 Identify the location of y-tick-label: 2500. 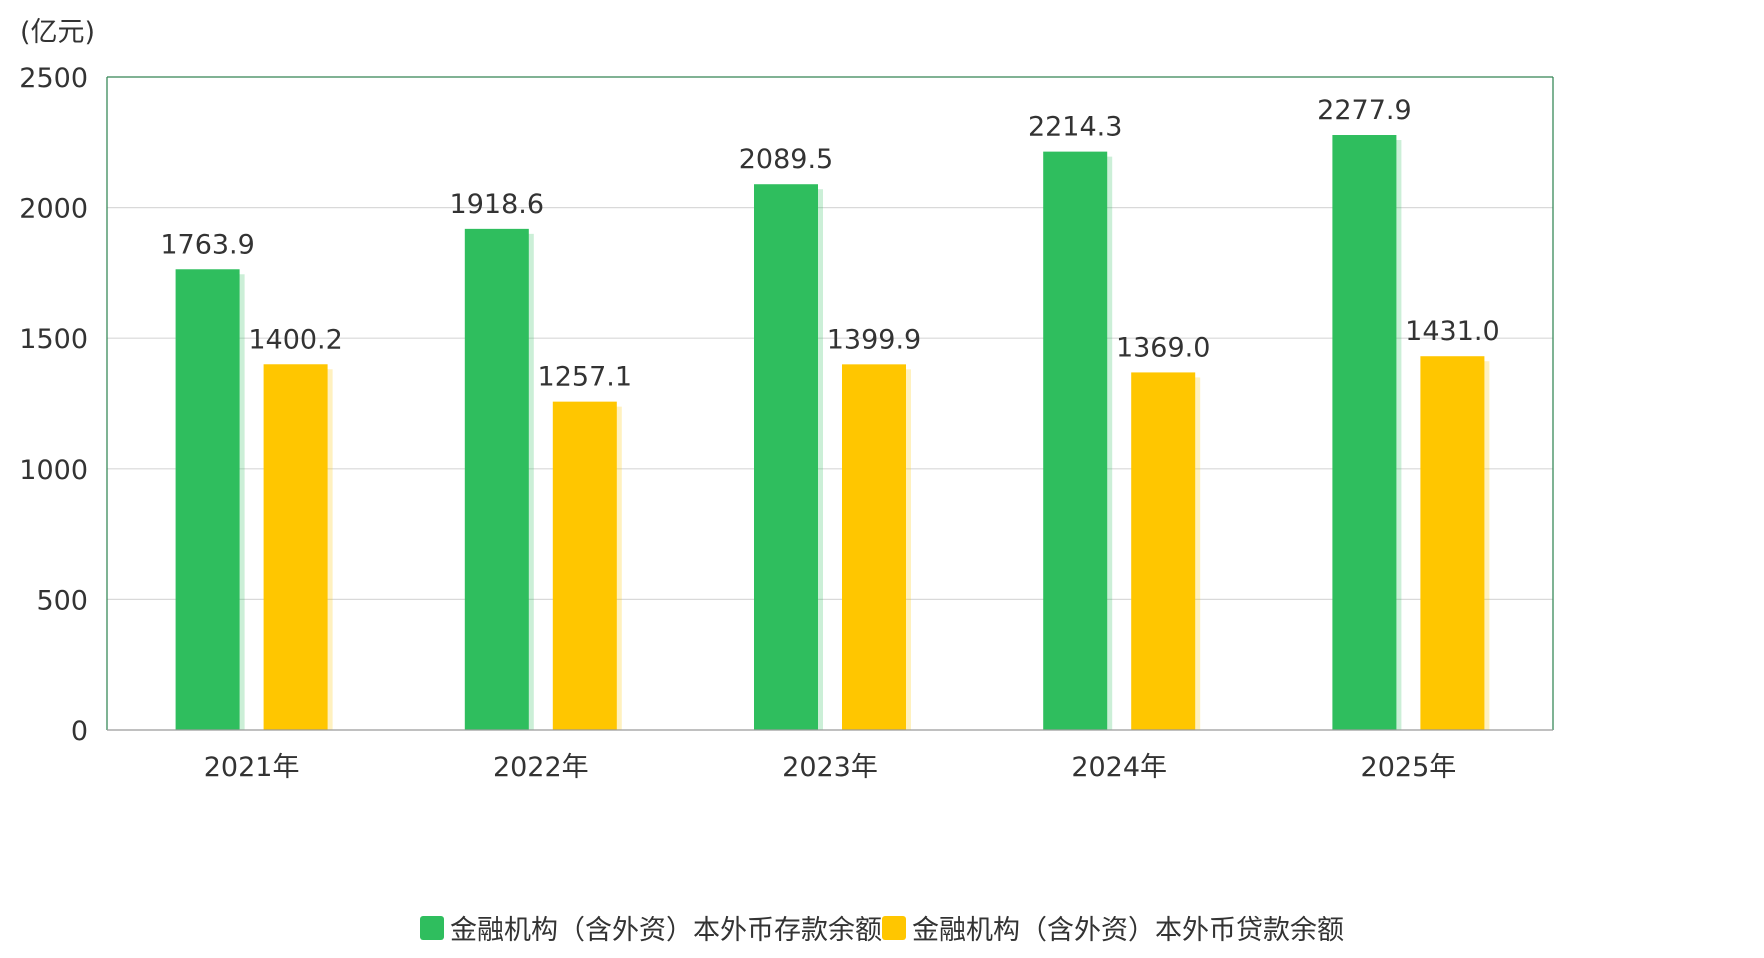
(53, 78).